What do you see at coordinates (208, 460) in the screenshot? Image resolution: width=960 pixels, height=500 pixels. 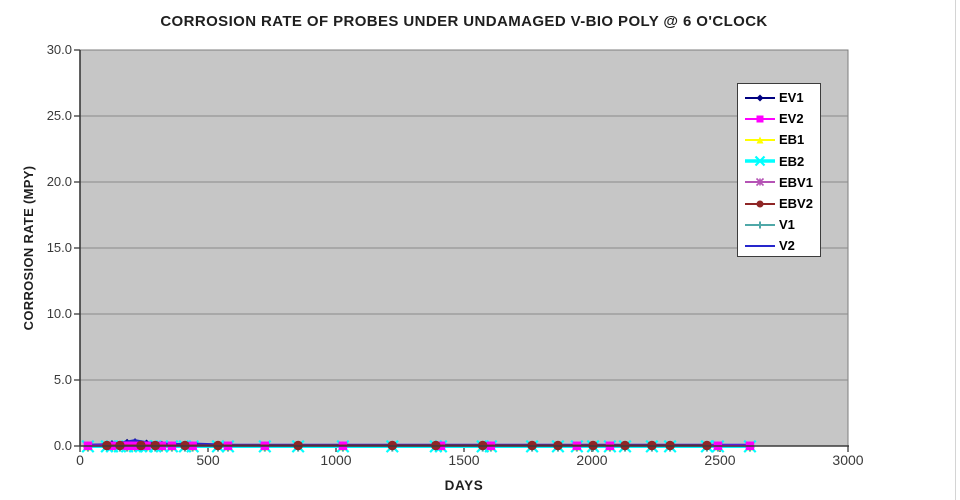 I see `x-tick-label: 500` at bounding box center [208, 460].